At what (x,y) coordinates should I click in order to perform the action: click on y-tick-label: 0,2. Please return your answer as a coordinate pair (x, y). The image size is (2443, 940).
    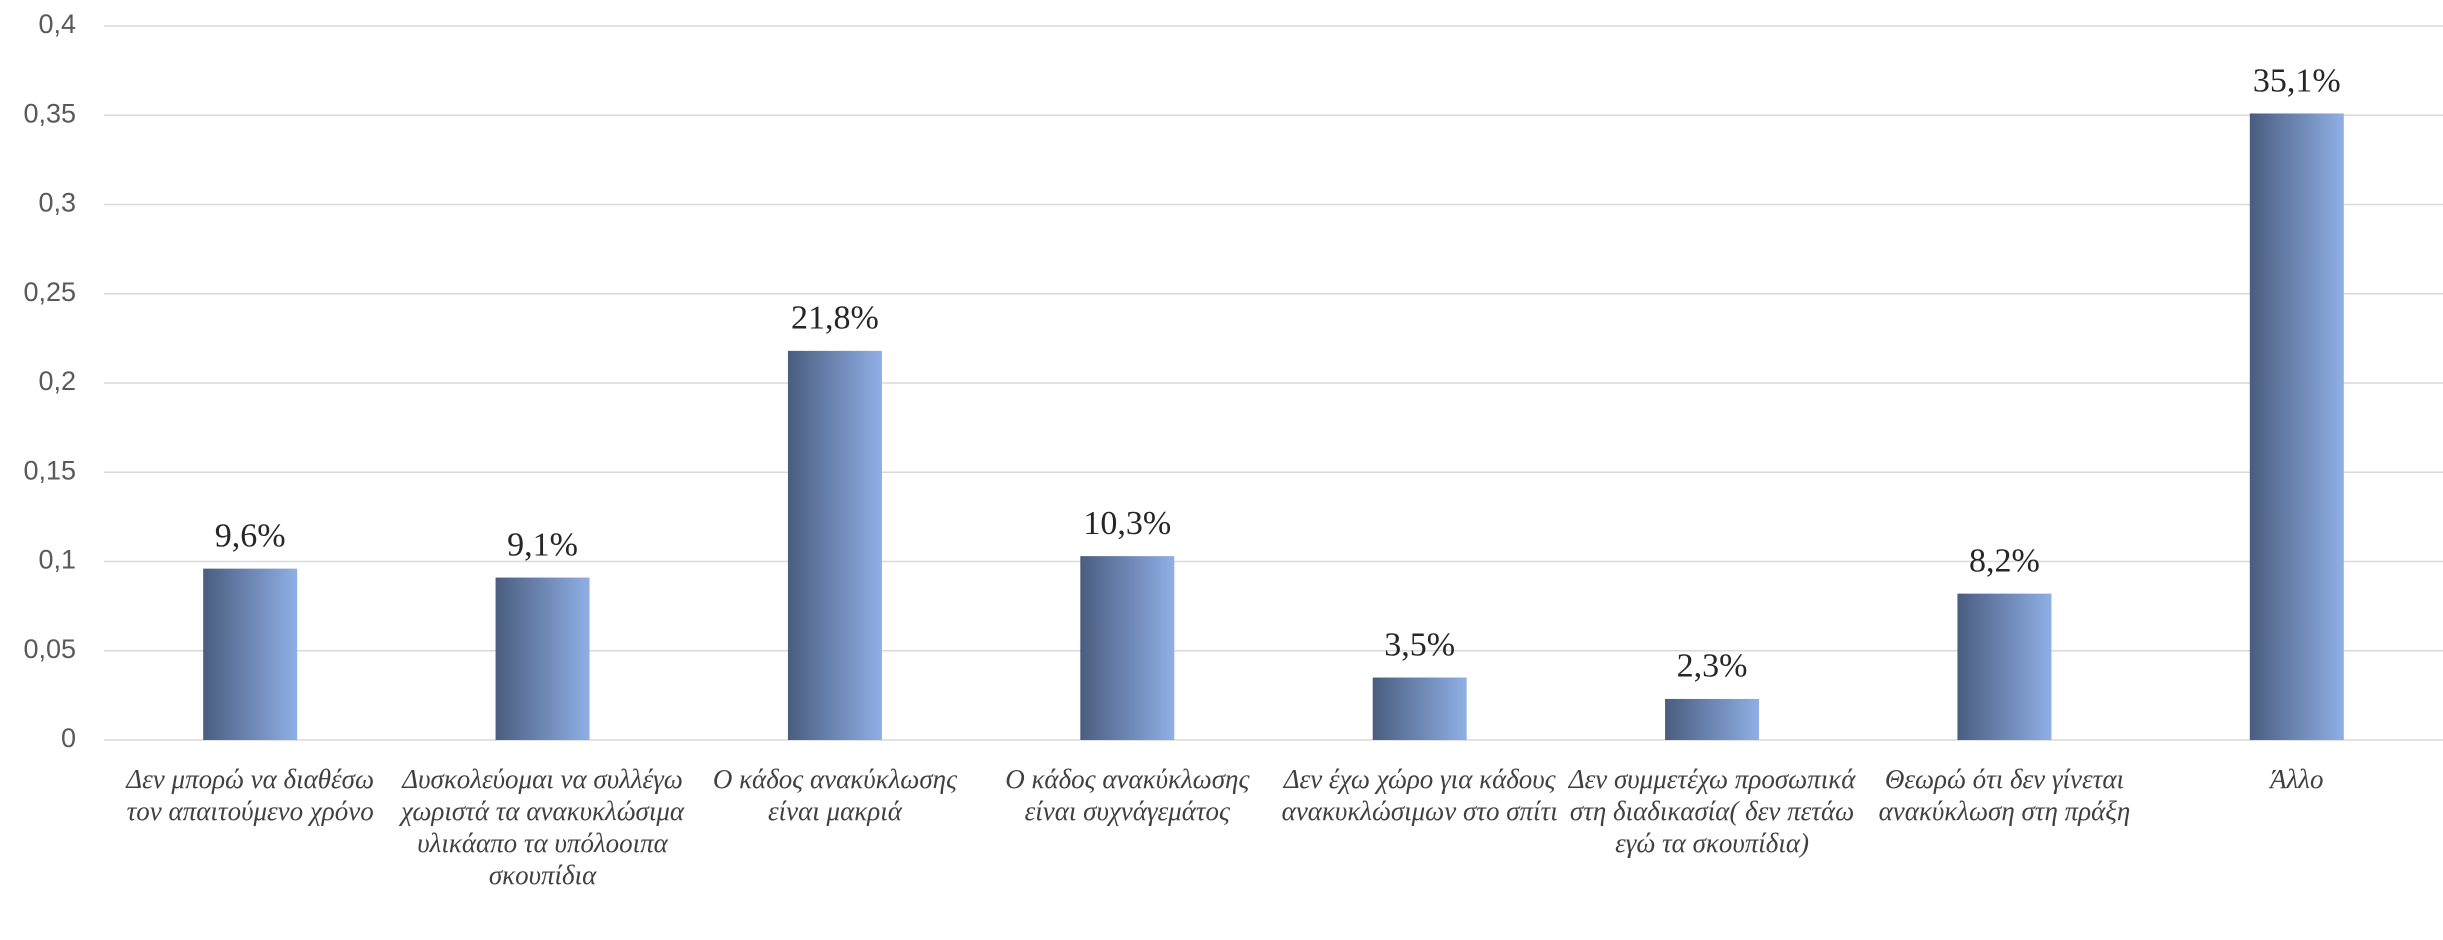
    Looking at the image, I should click on (57, 381).